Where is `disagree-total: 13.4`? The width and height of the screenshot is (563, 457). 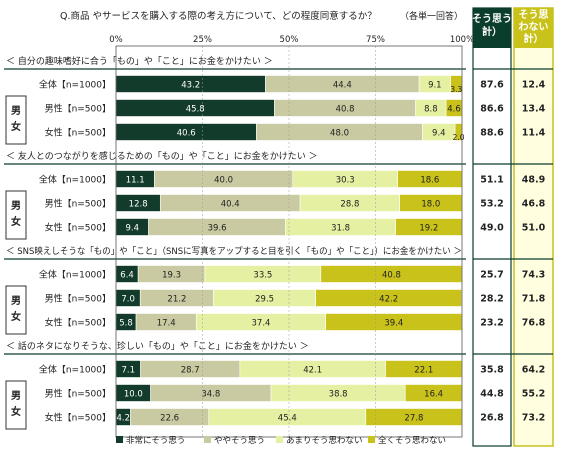 disagree-total: 13.4 is located at coordinates (534, 109).